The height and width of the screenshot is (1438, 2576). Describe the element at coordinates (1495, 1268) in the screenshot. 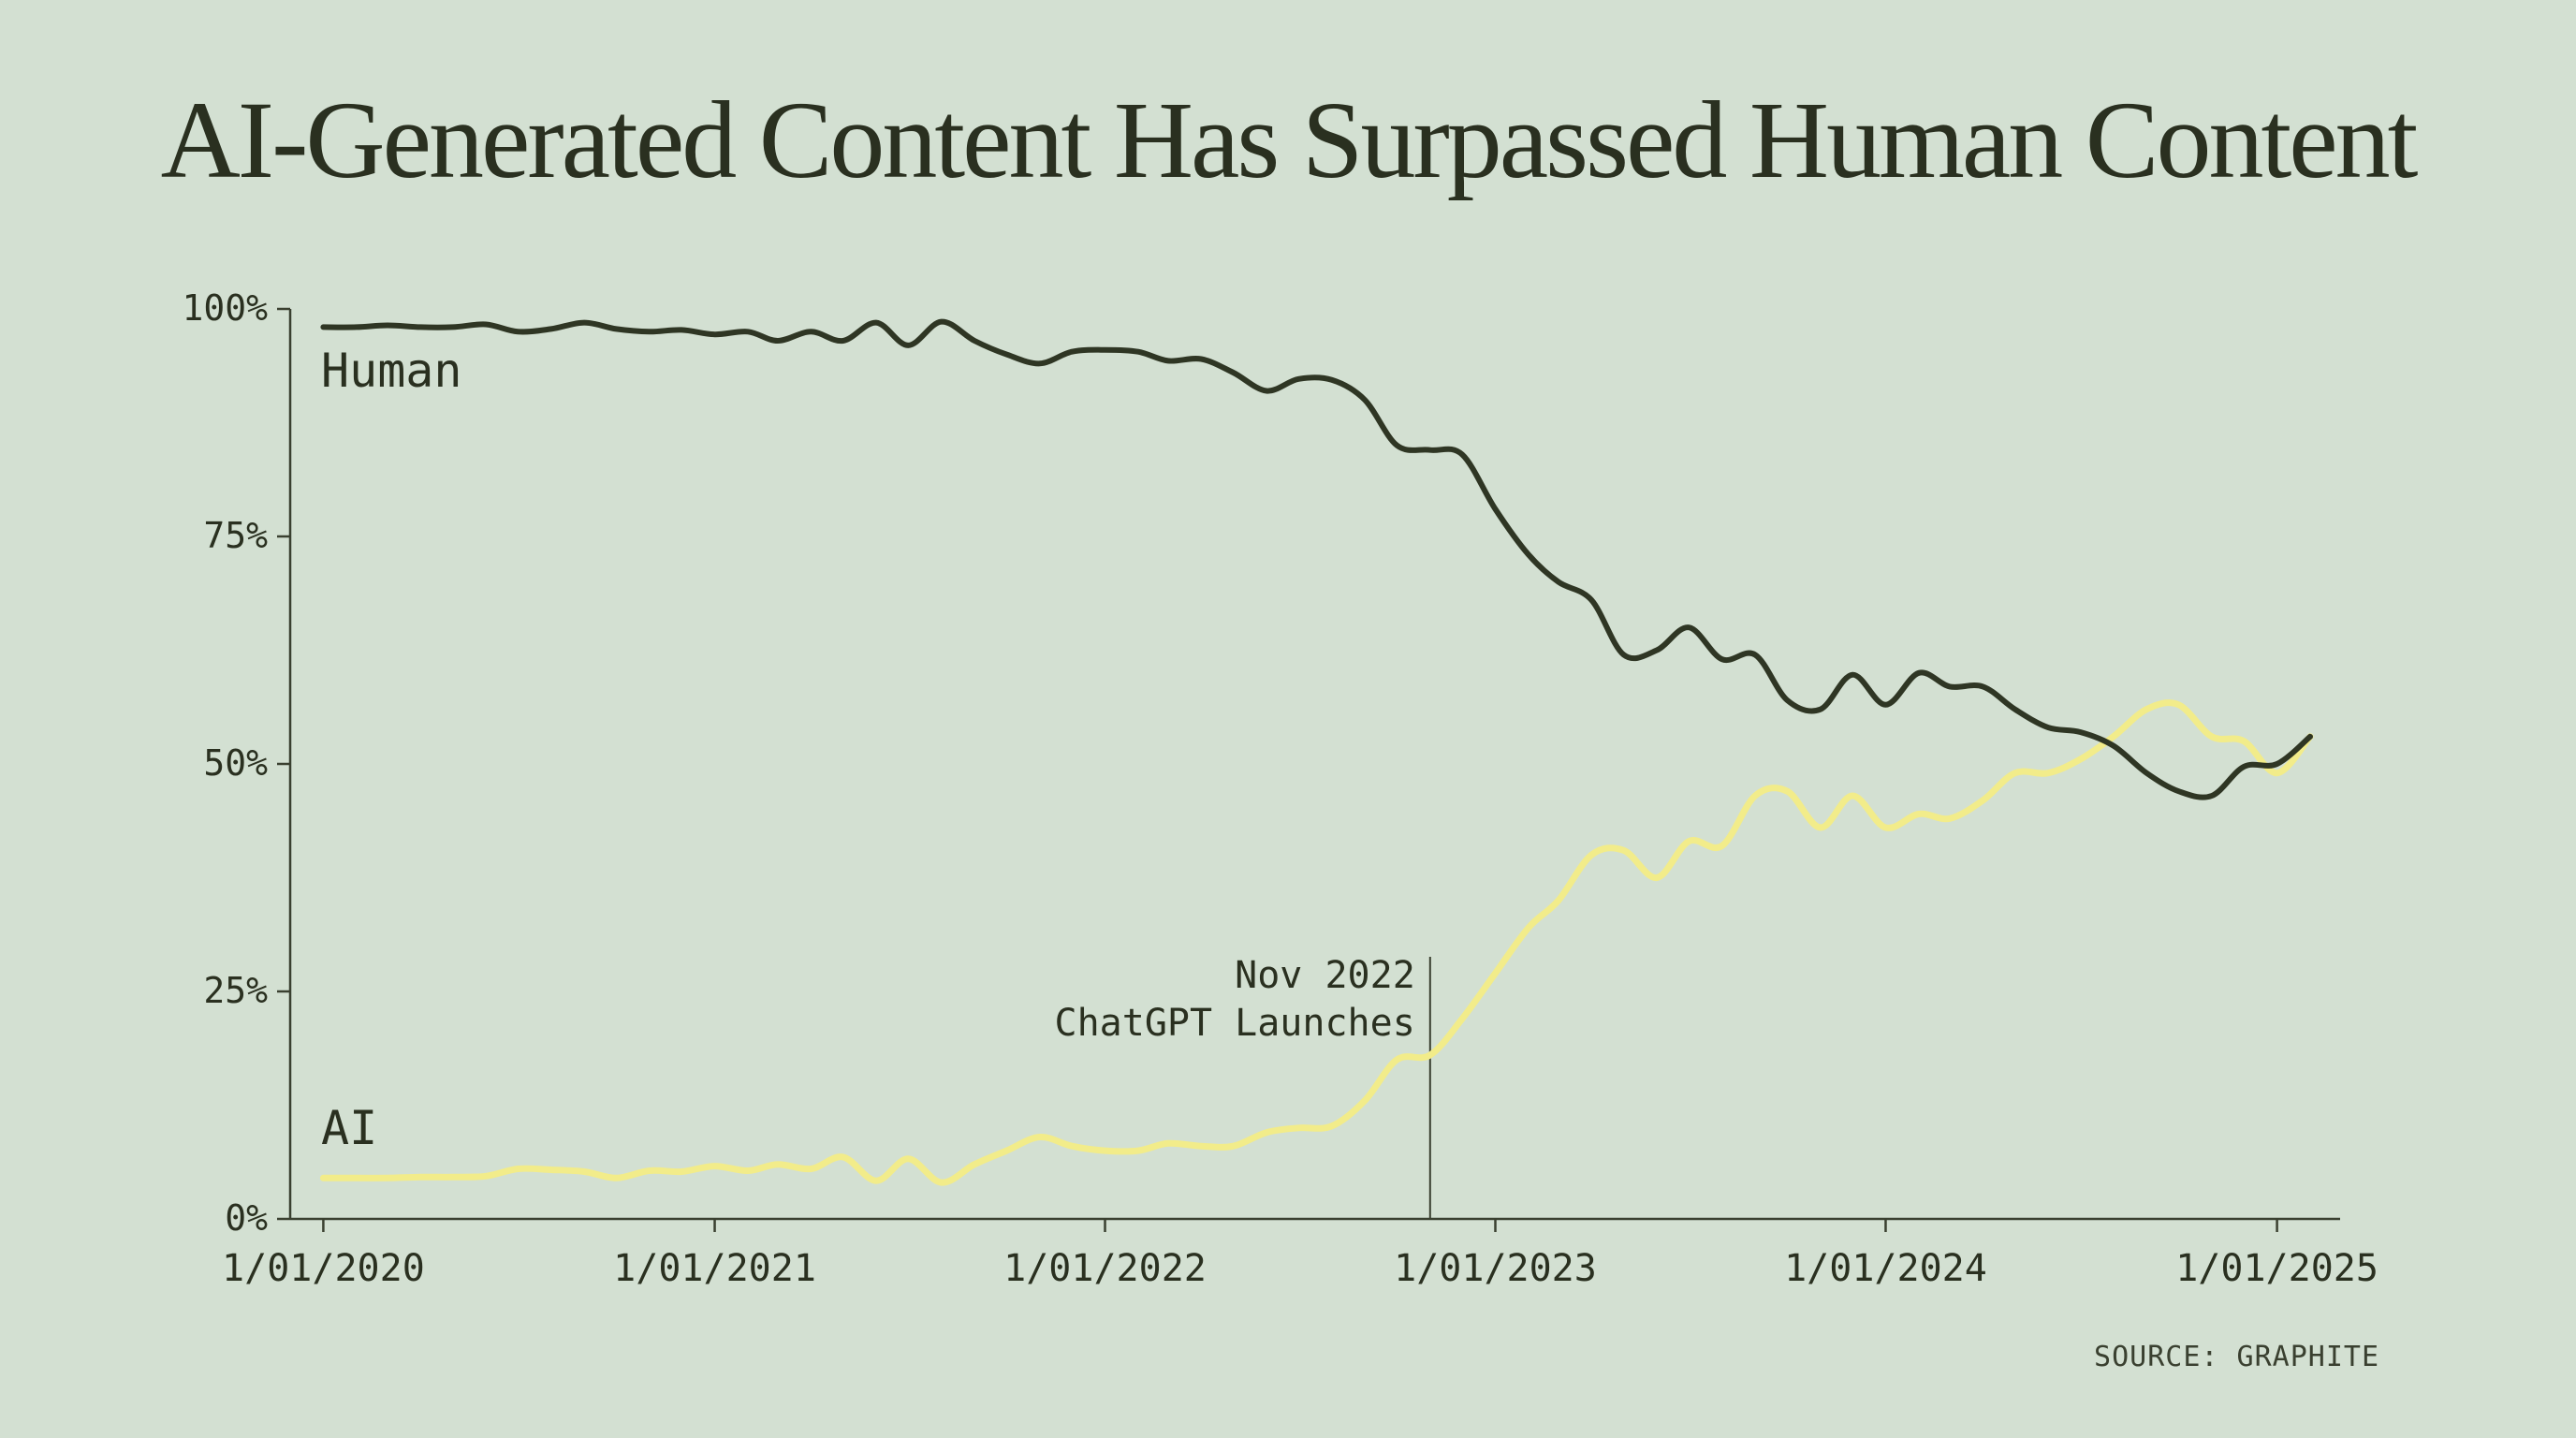

I see `x-tick-label: 1/01/2023` at that location.